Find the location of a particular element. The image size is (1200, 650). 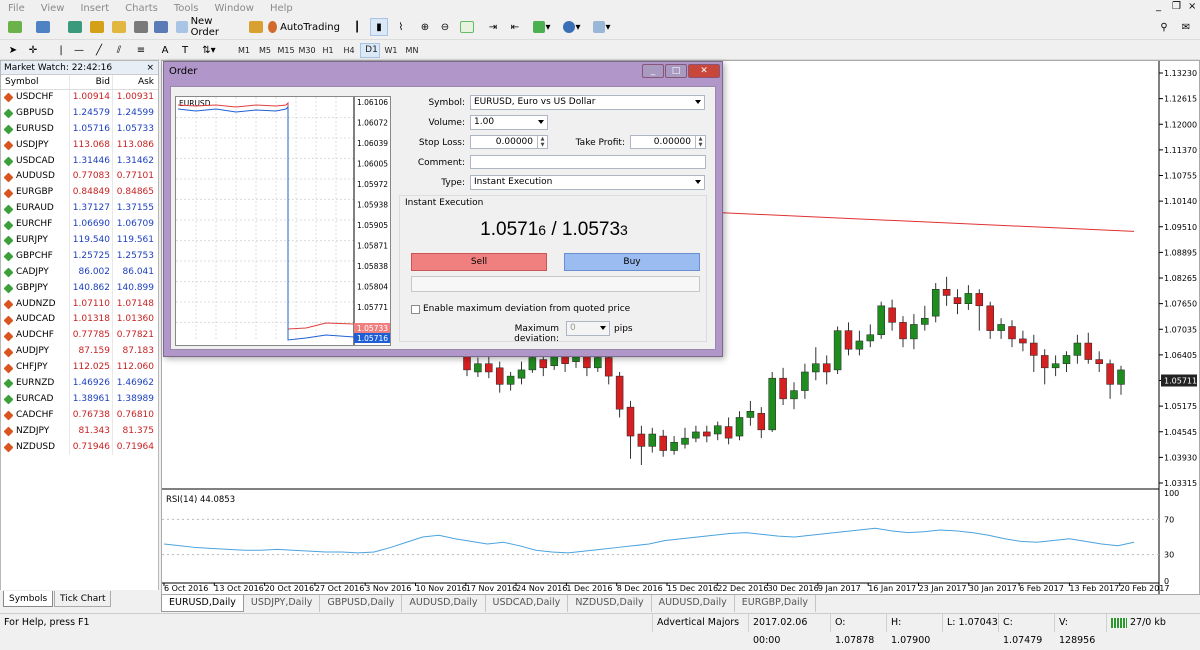

zoom-out-icon: ⊖ is located at coordinates (445, 27).